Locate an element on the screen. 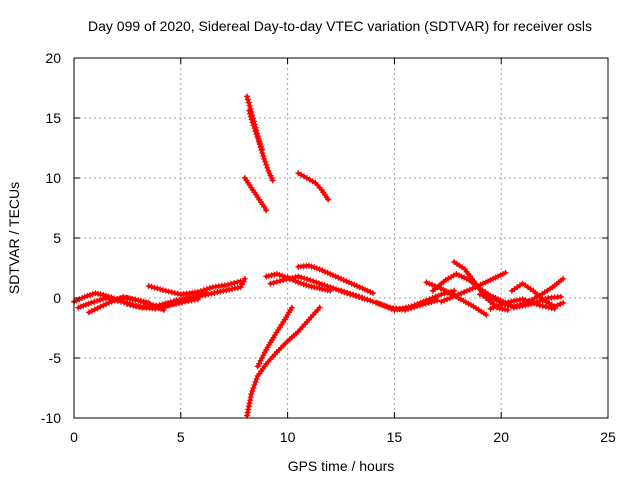 Image resolution: width=640 pixels, height=480 pixels. series-trace is located at coordinates (313, 186).